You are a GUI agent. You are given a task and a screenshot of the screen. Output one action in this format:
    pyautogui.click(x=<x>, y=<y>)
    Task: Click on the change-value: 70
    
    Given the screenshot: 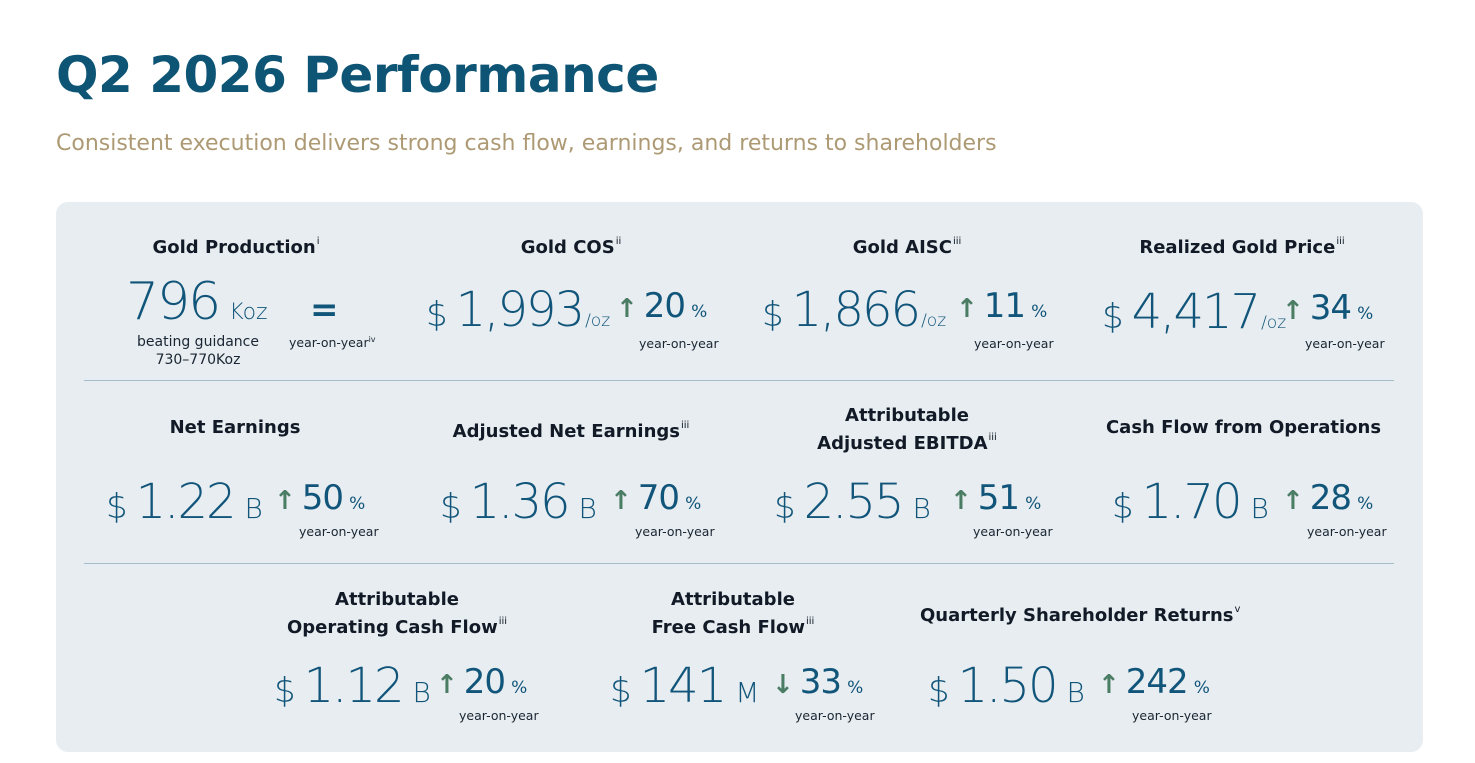 What is the action you would take?
    pyautogui.click(x=658, y=498)
    